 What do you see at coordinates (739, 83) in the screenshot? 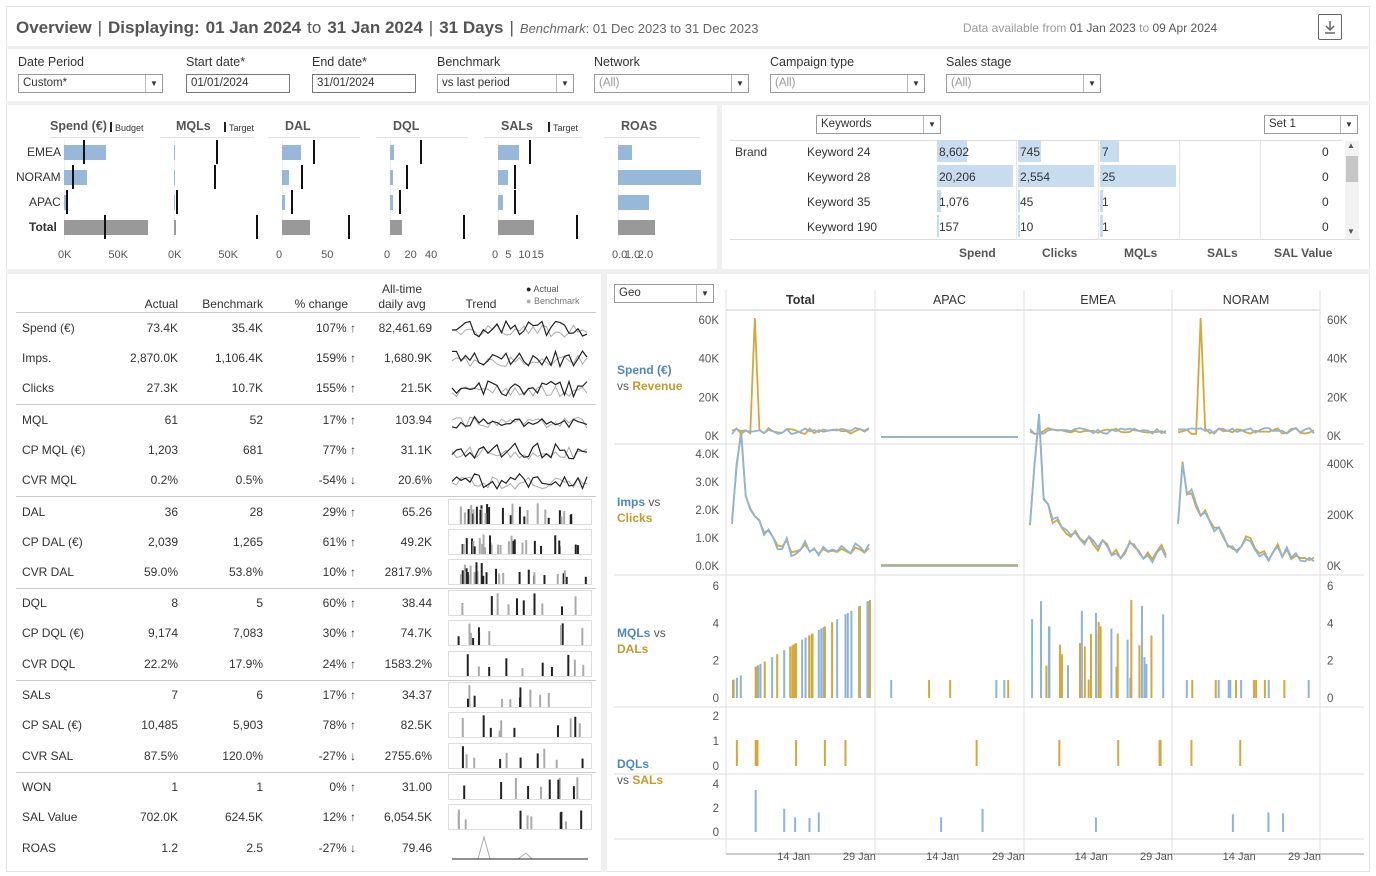
I see `chevron-down-icon: ▼` at bounding box center [739, 83].